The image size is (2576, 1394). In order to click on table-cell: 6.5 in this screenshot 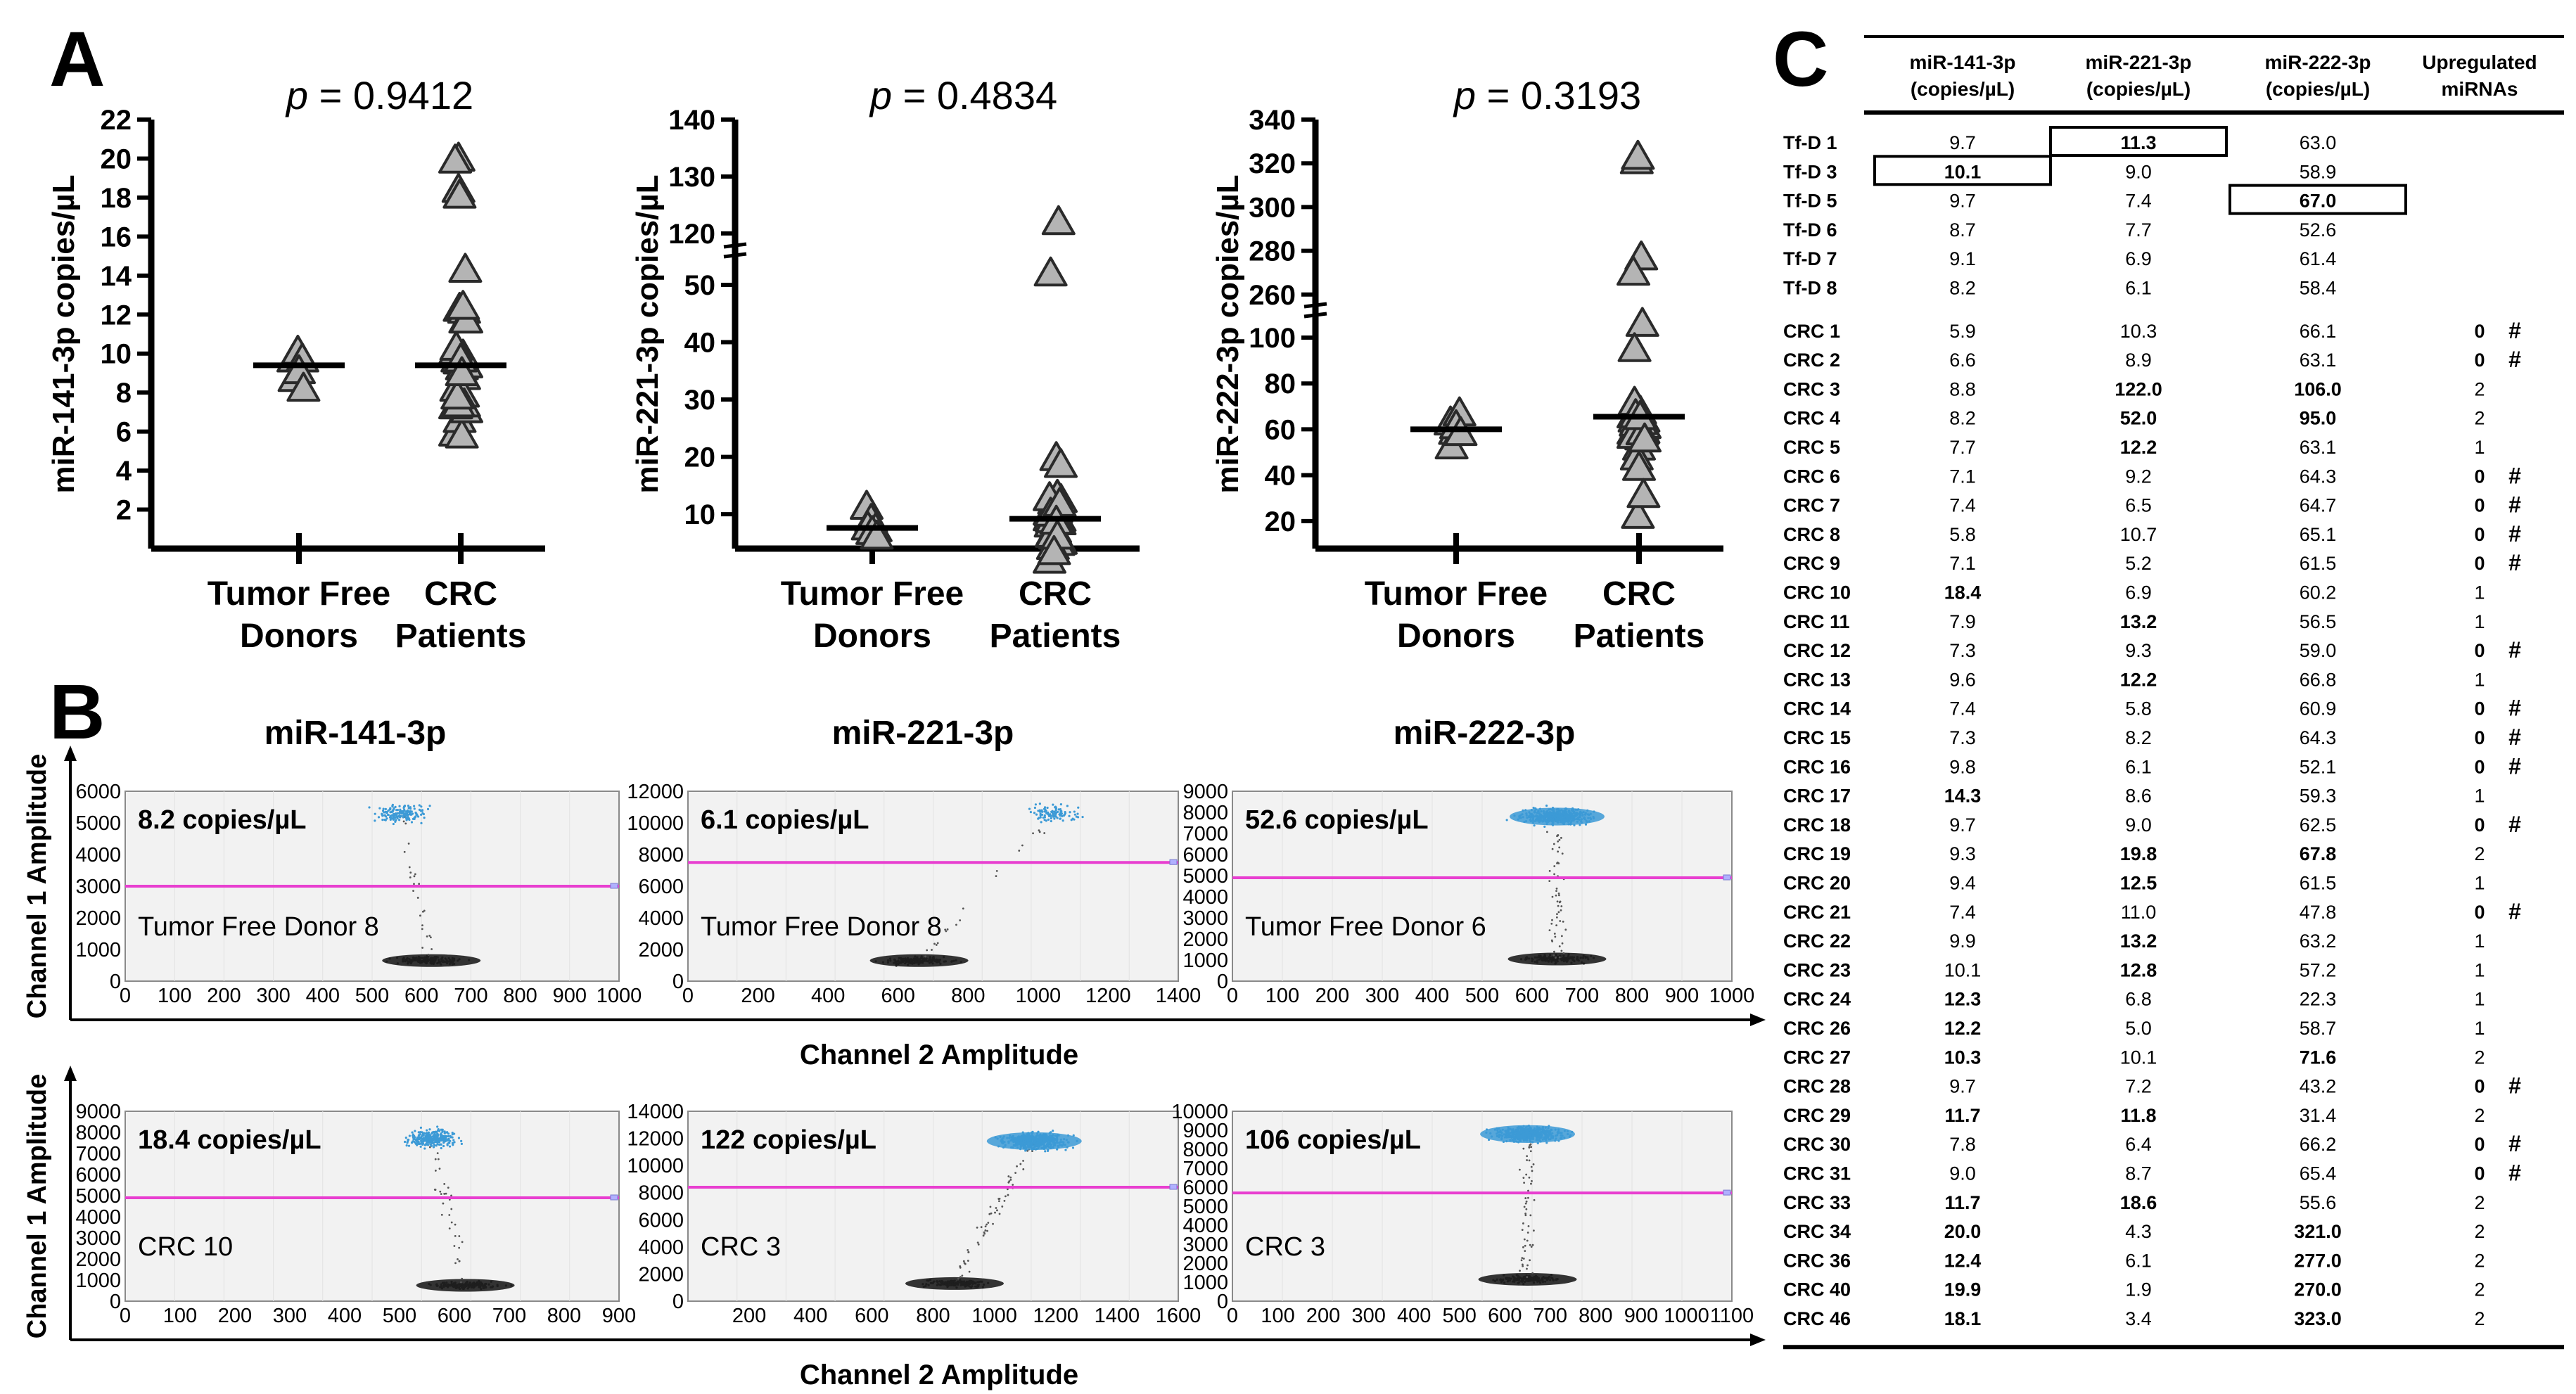, I will do `click(2138, 505)`.